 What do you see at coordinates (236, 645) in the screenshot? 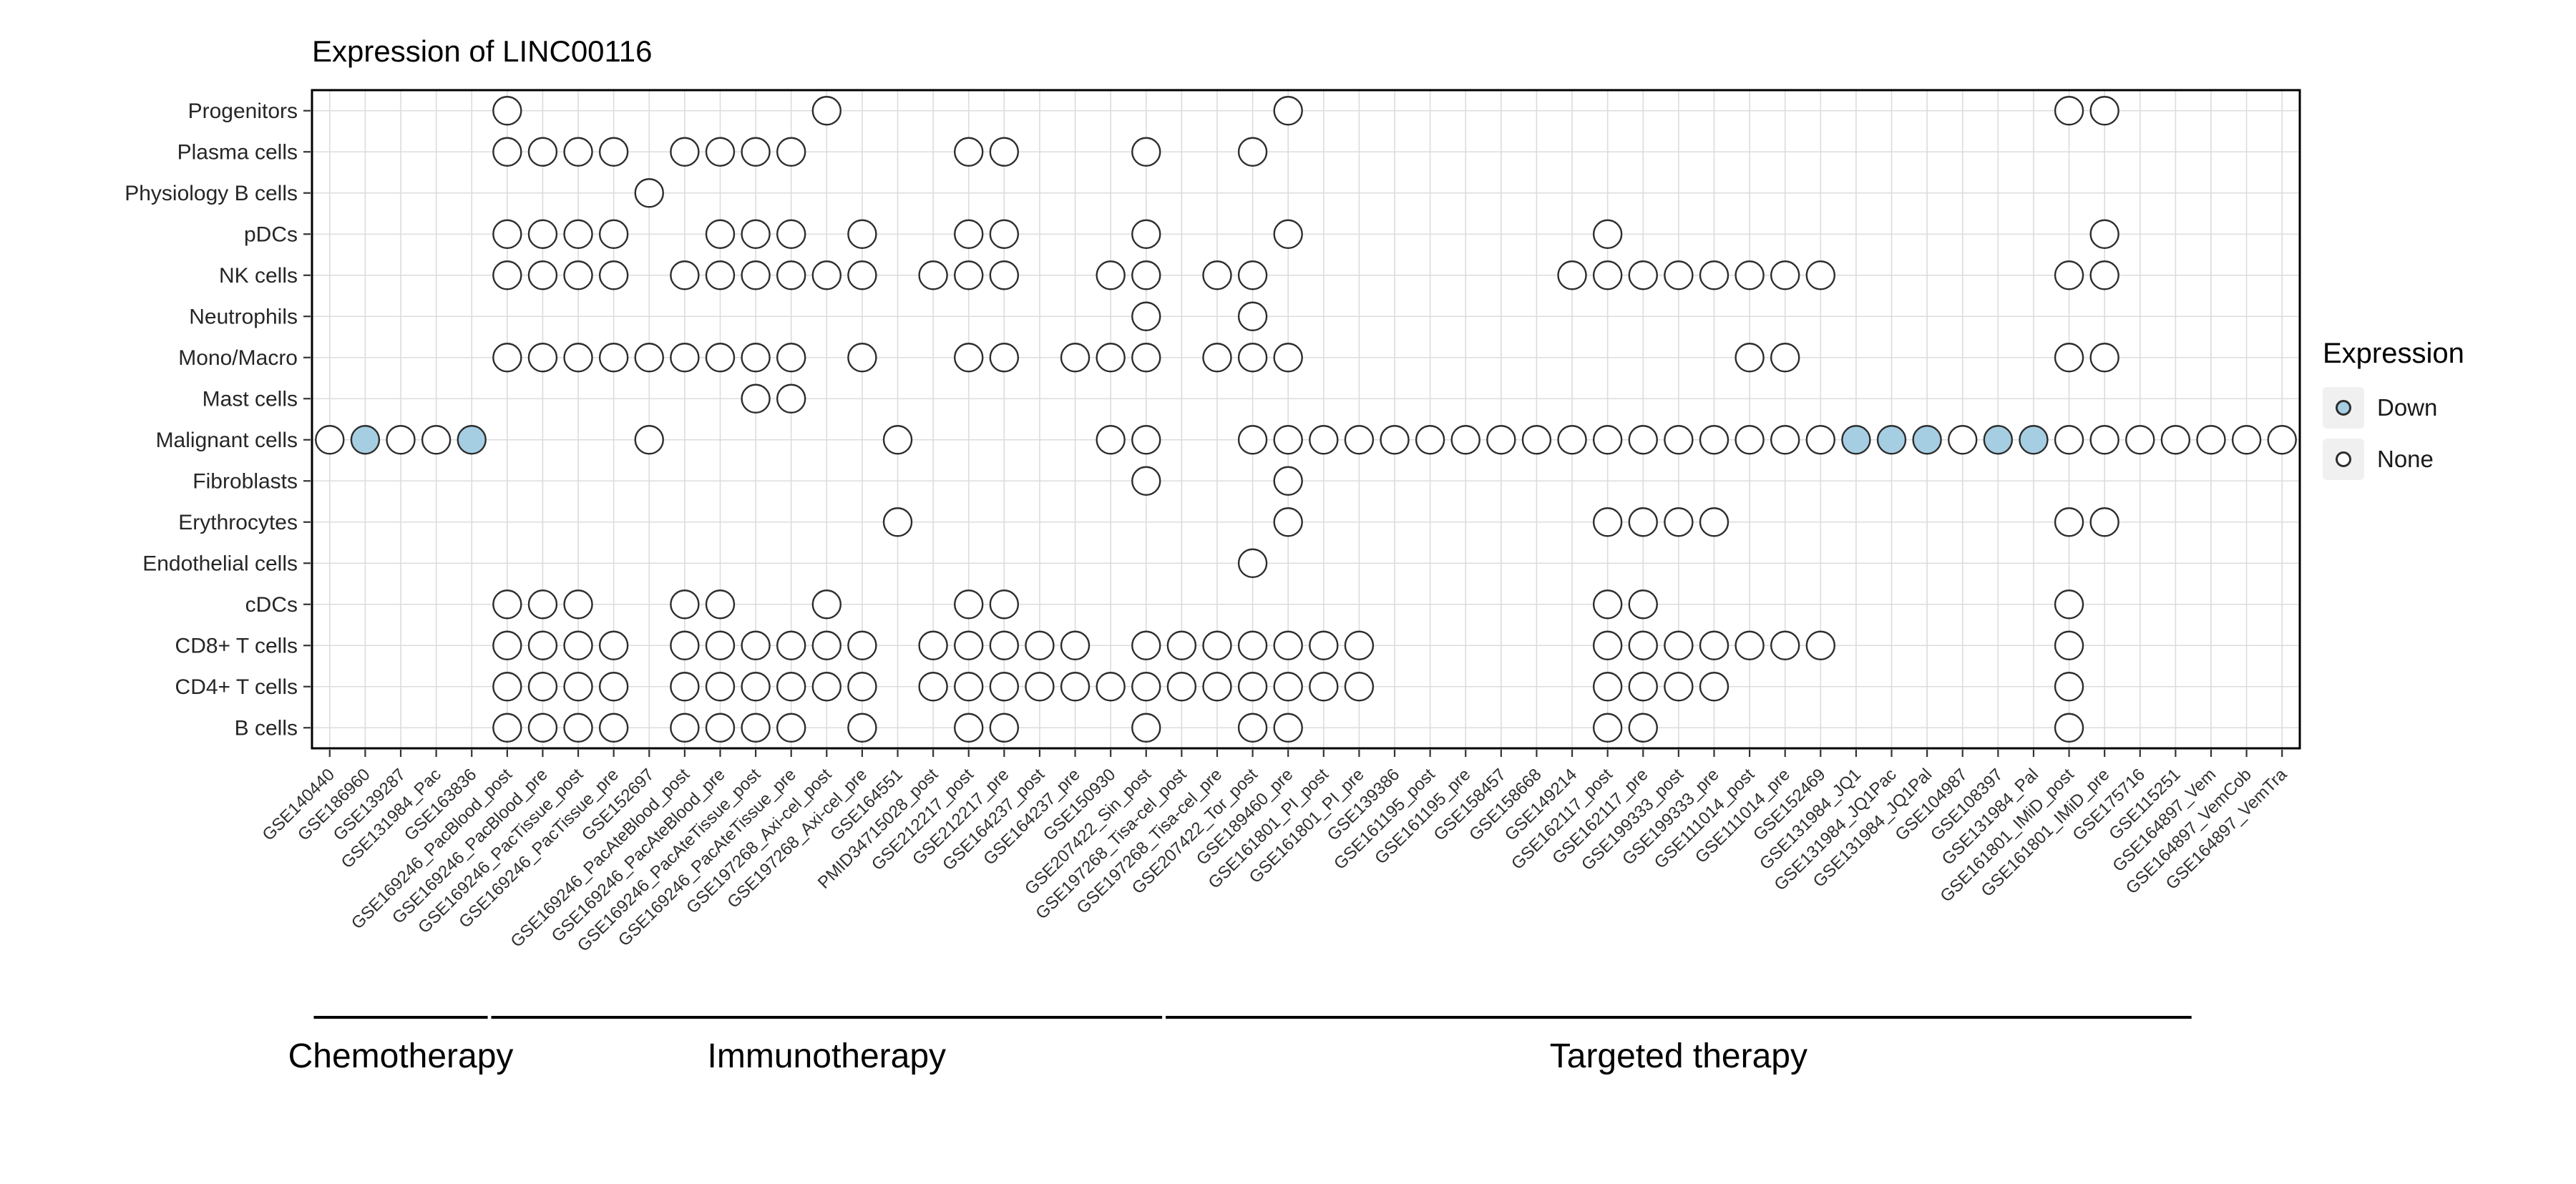
I see `y-axis-label: CD8+ T cells` at bounding box center [236, 645].